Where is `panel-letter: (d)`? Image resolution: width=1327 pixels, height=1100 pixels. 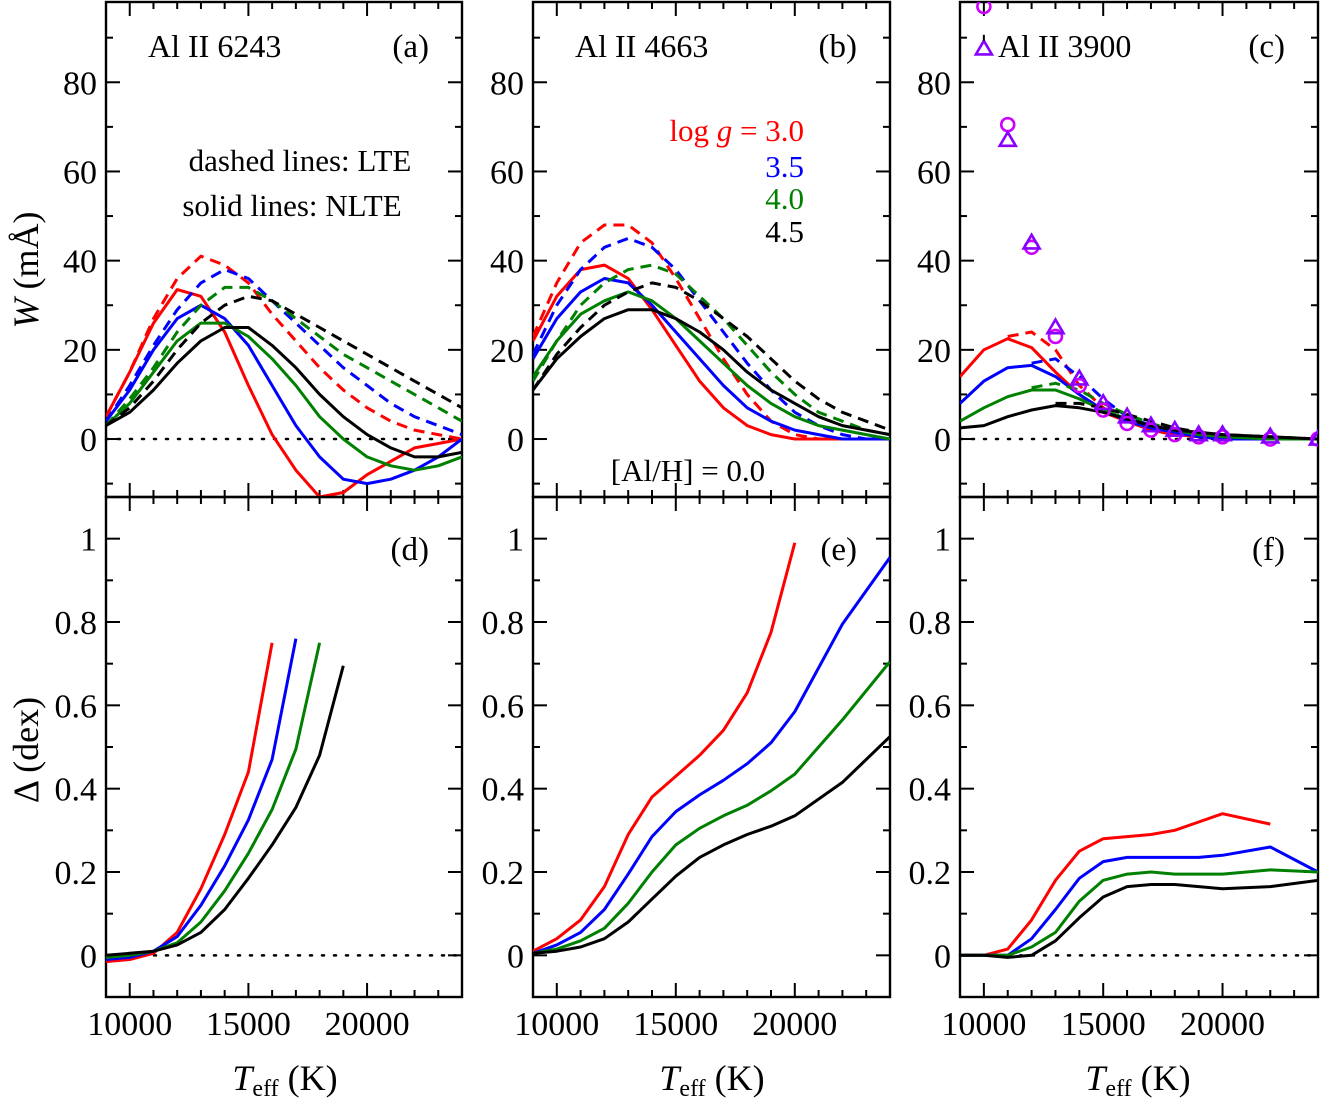
panel-letter: (d) is located at coordinates (410, 550).